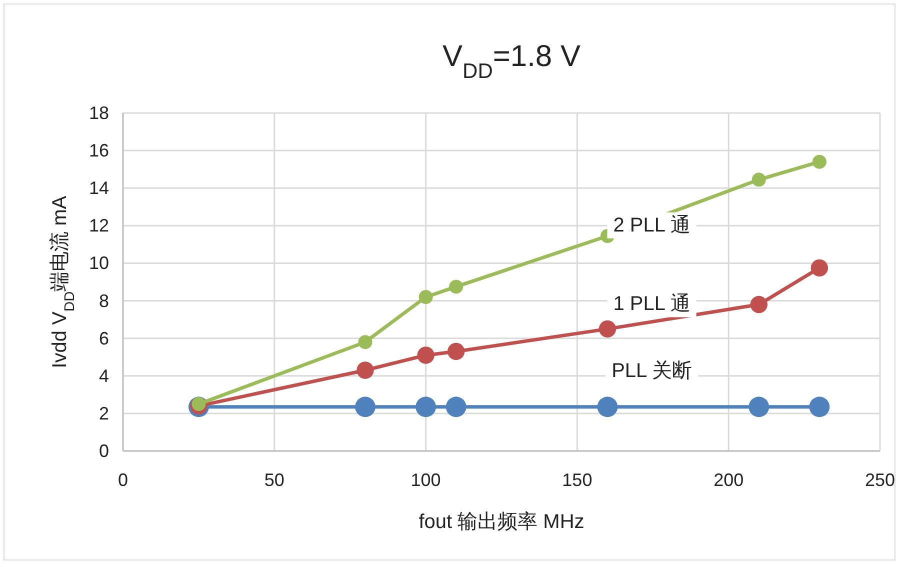  I want to click on series-label: 2 PLL 通, so click(651, 225).